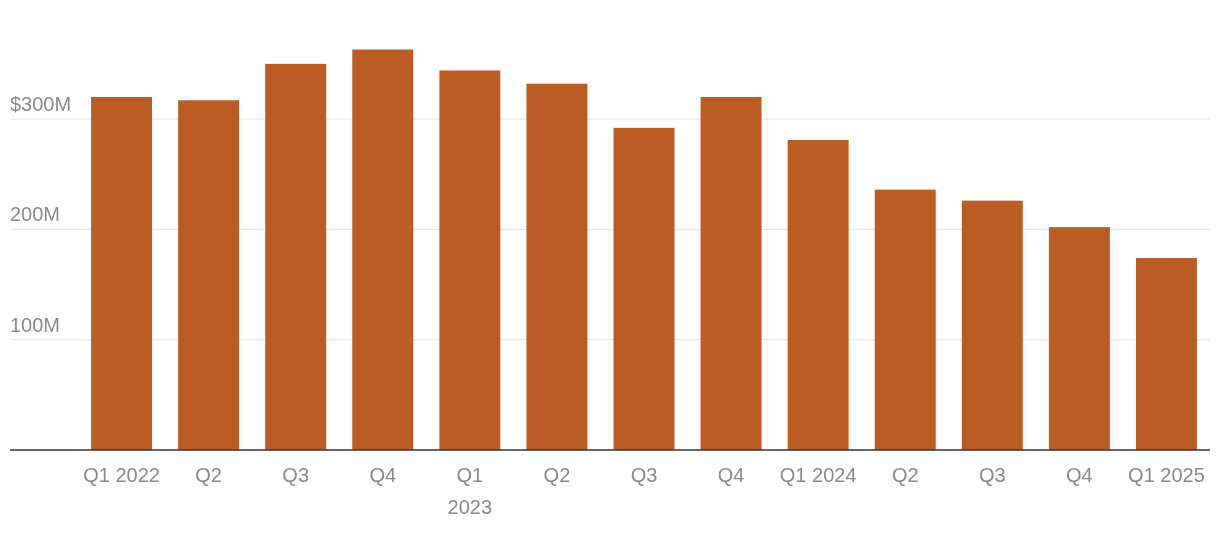  I want to click on y-tick-label: 200M, so click(35, 214).